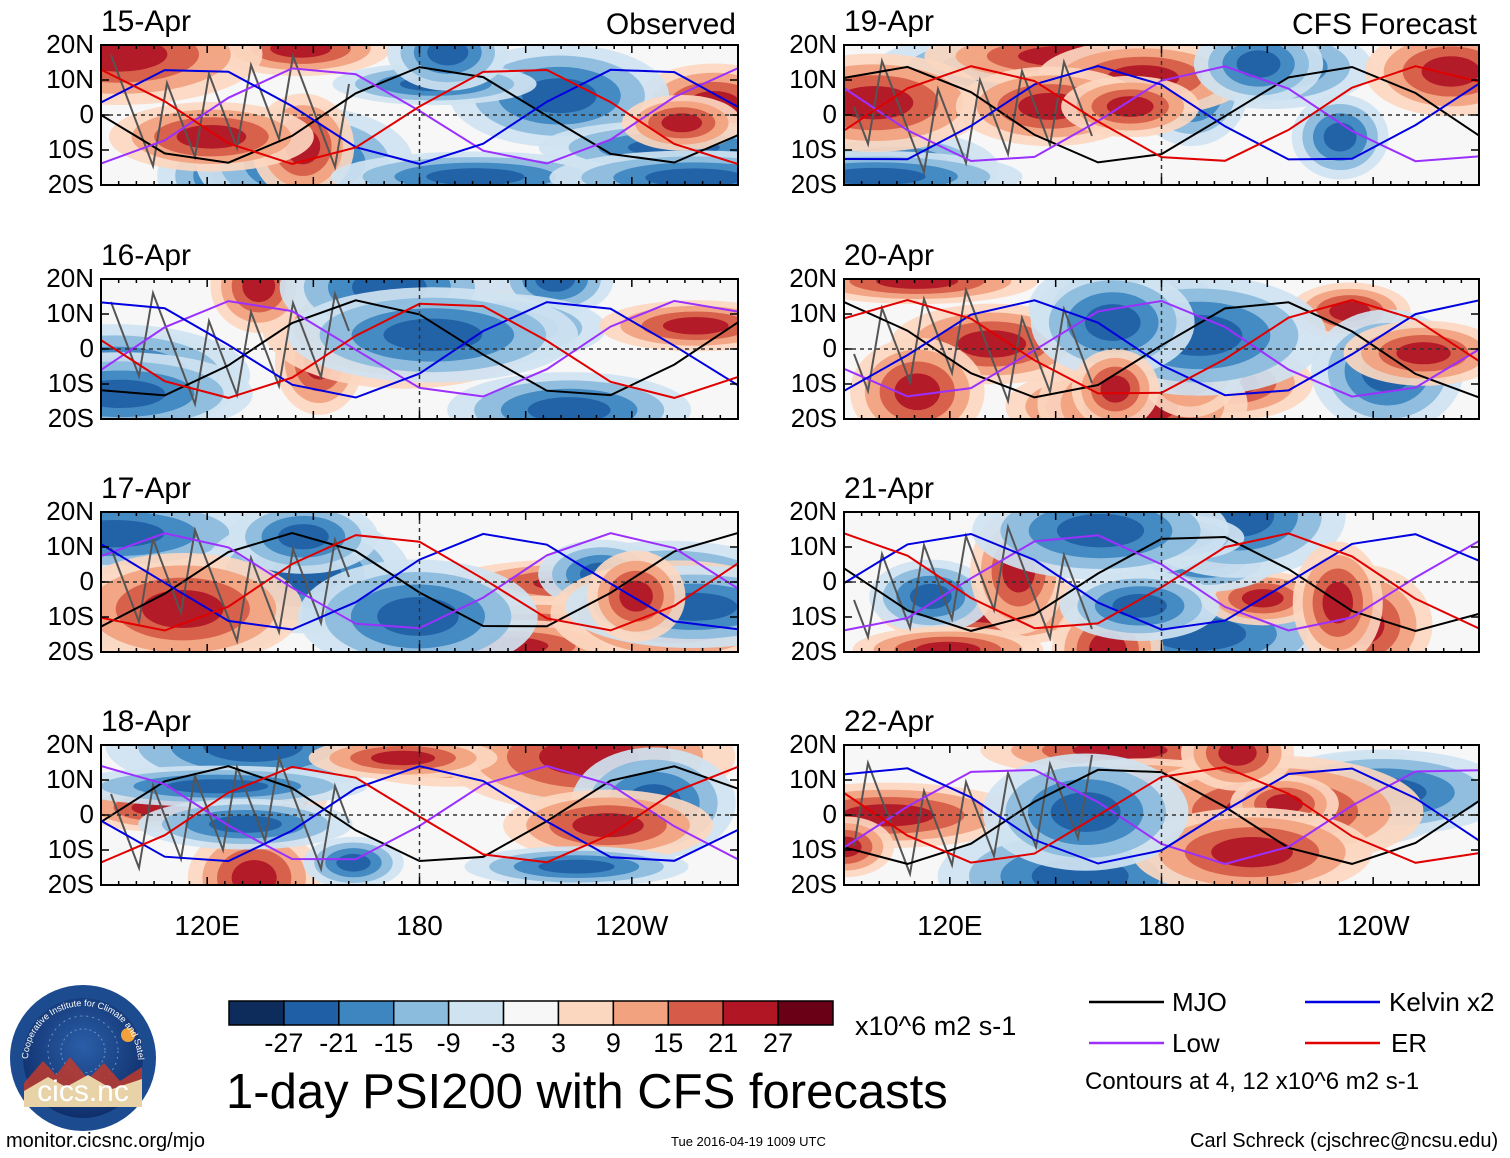  I want to click on colorbar-tick-label: 9, so click(613, 1043).